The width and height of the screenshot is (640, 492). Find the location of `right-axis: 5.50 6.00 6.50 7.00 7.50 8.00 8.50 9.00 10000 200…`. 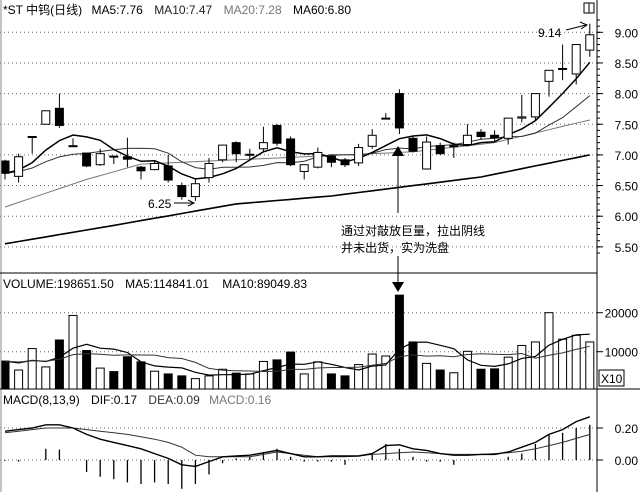

right-axis: 5.50 6.00 6.50 7.00 7.50 8.00 8.50 9.00 10000 200… is located at coordinates (618, 243).